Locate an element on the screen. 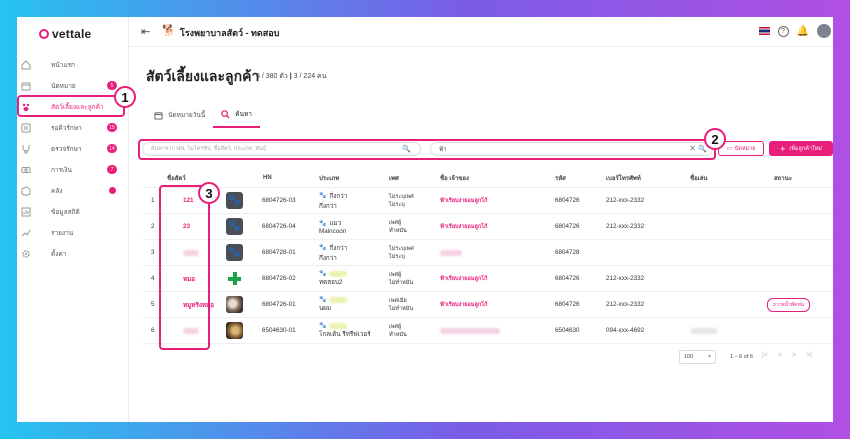  species-cell: 🐾 โกลเด้น รีทรีฟเวอร์ is located at coordinates (345, 330).